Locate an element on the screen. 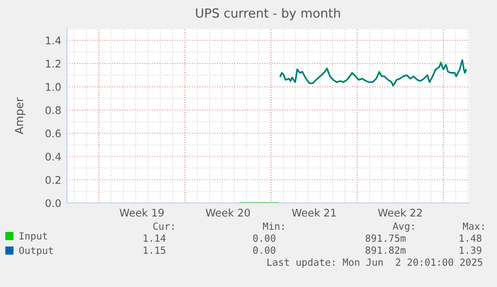  y-tick-label: 0.6 is located at coordinates (53, 134).